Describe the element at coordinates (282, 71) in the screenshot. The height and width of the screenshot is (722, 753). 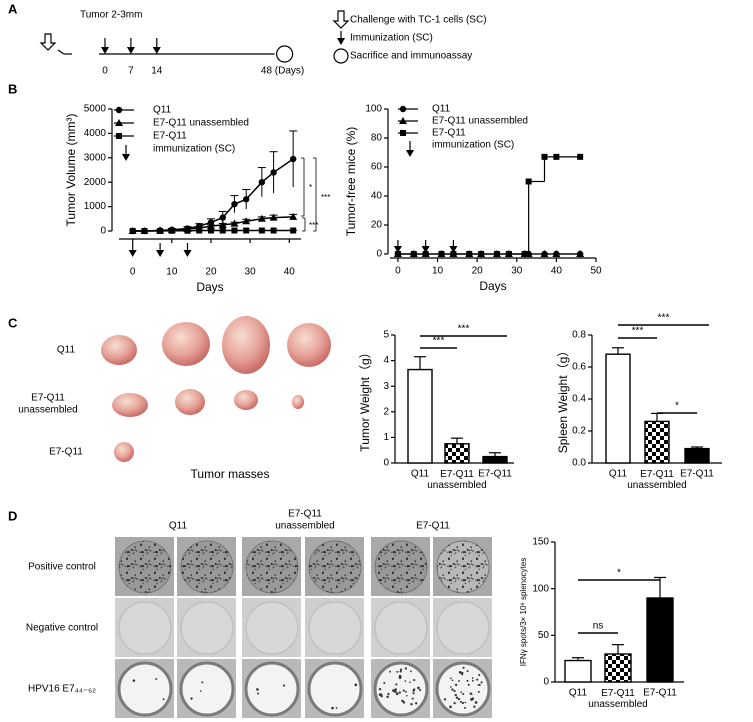
I see `timeline-tick-label: 48 (Days)` at that location.